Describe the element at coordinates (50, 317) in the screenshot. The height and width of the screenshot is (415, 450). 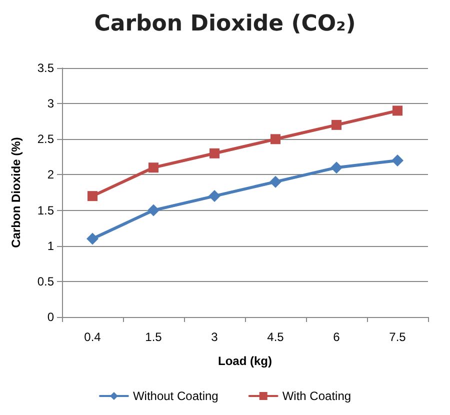
I see `y-tick-label: 0` at that location.